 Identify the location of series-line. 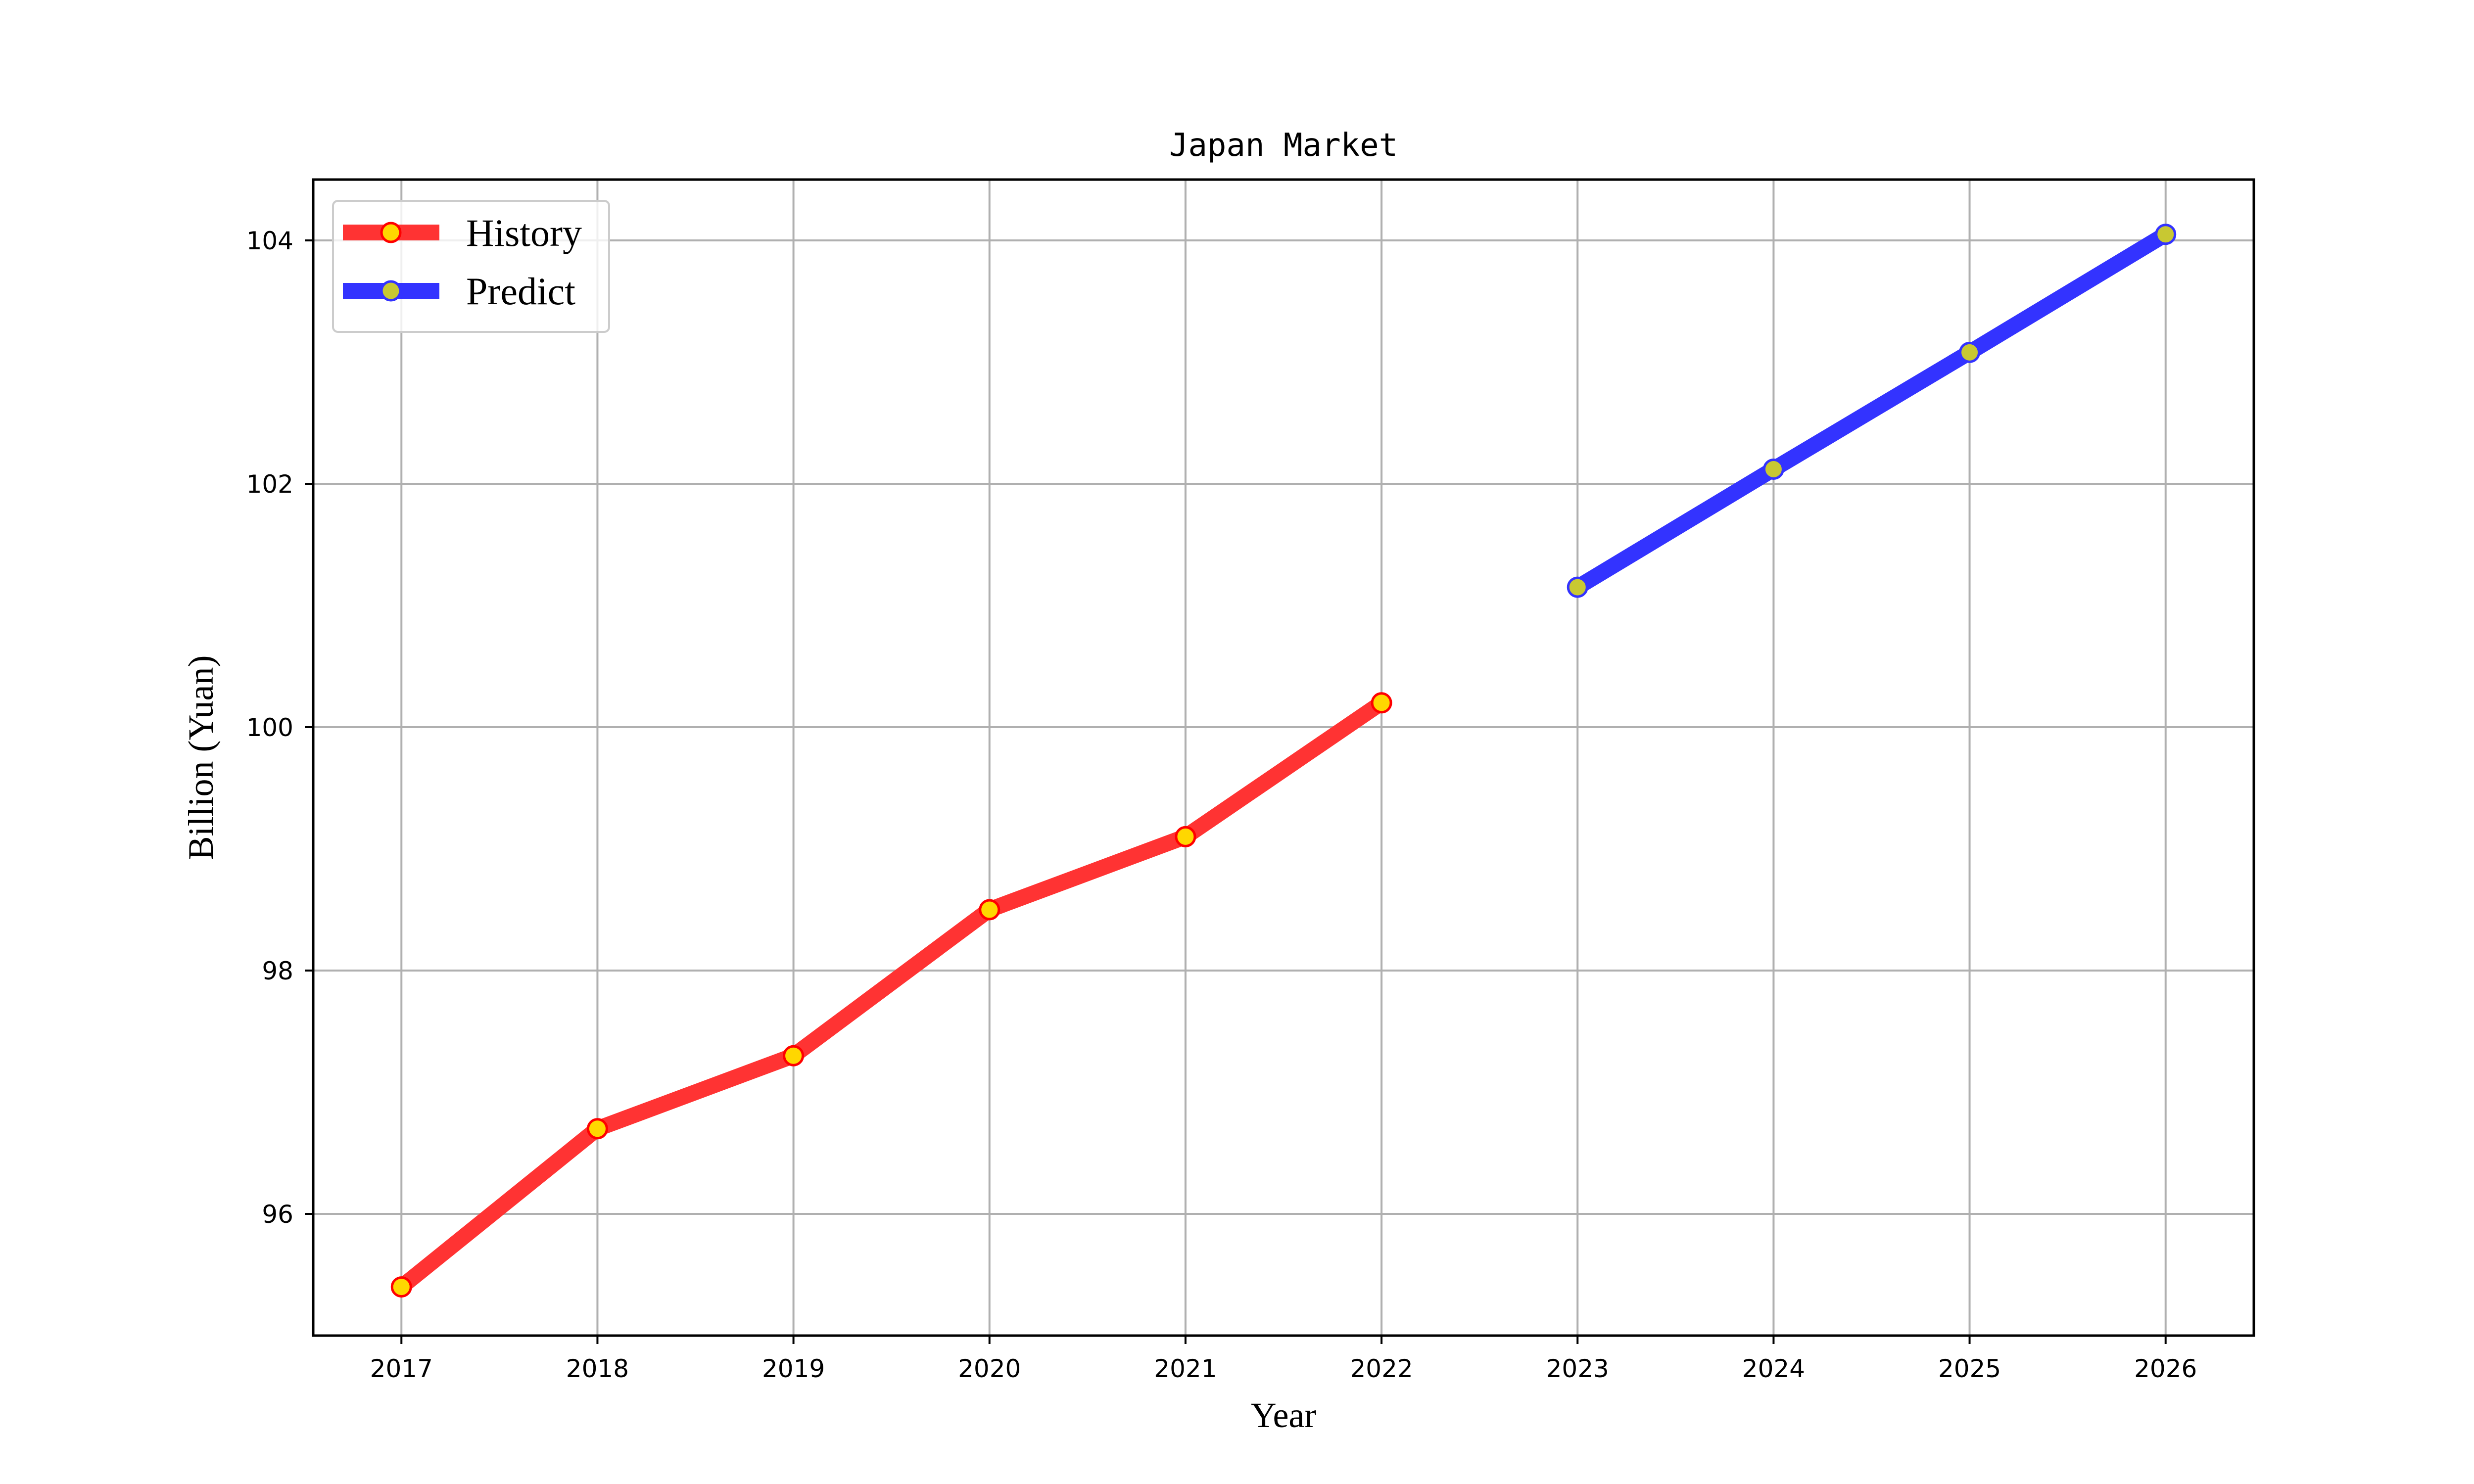
(1872, 410).